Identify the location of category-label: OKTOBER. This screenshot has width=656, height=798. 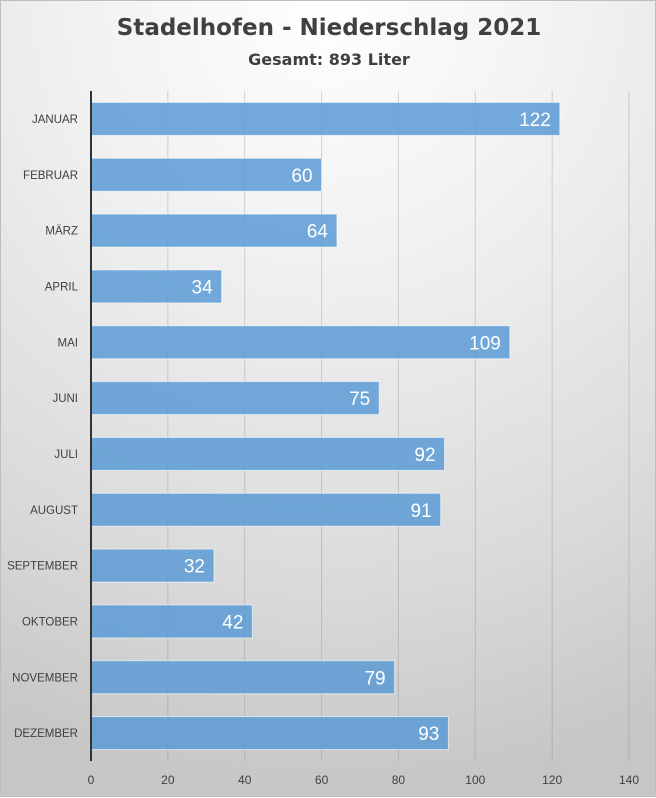
(50, 622).